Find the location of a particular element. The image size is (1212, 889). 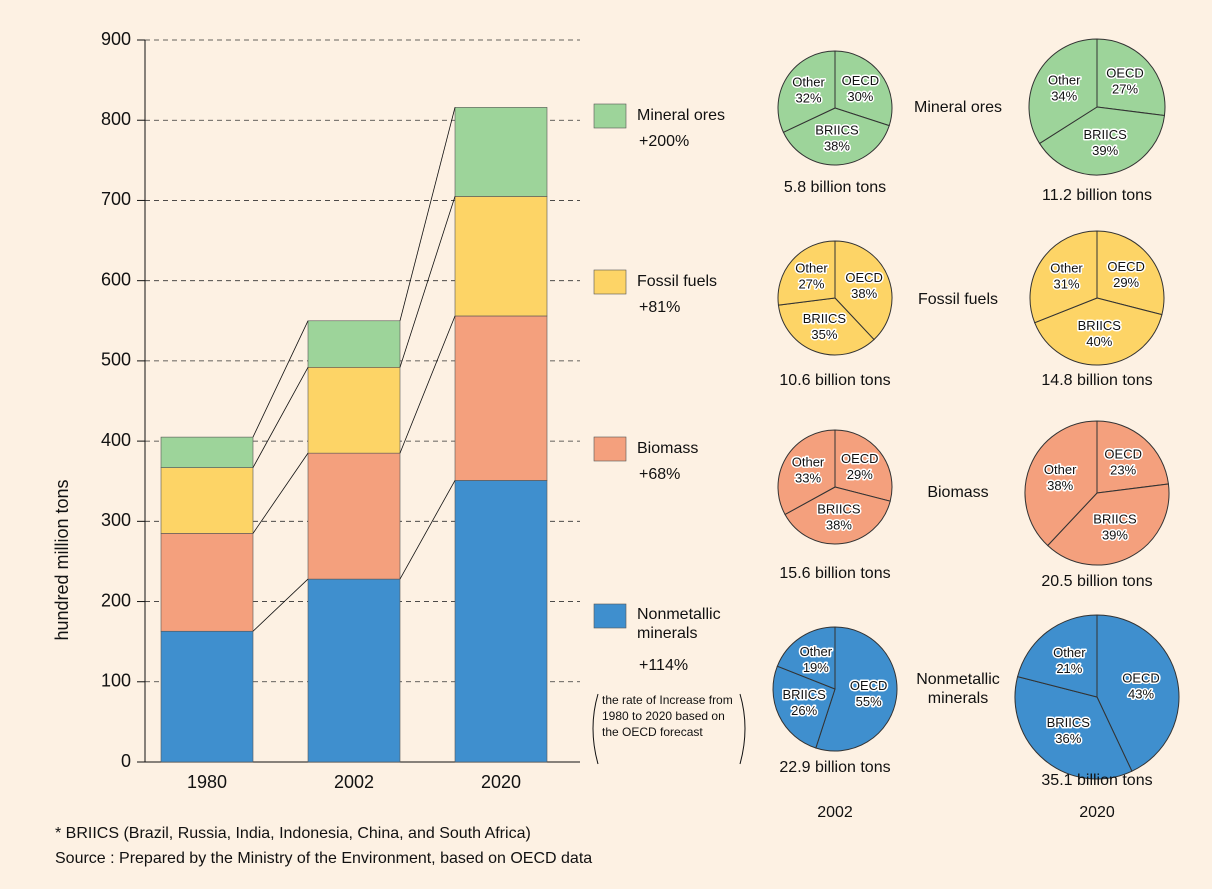

slice-value-label: 26% is located at coordinates (804, 710).